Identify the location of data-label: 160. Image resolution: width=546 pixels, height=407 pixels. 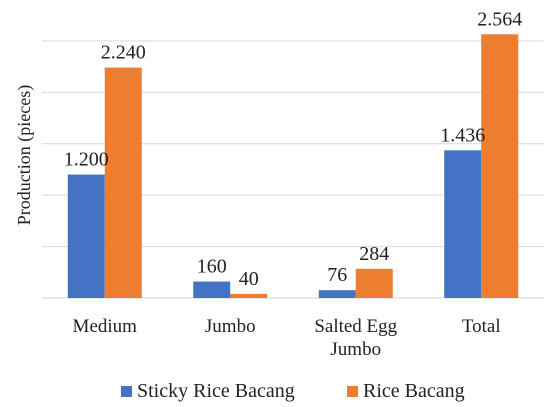
(212, 267).